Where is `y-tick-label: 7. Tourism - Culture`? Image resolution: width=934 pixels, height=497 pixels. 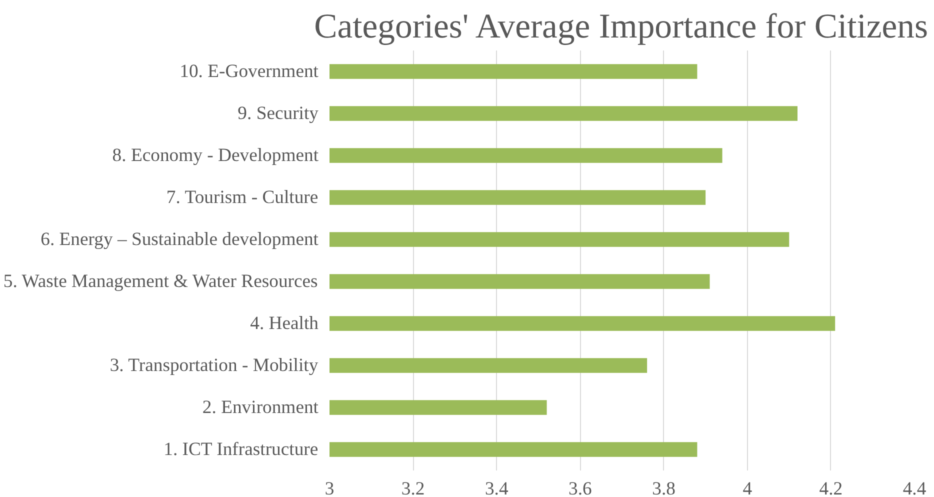 y-tick-label: 7. Tourism - Culture is located at coordinates (242, 197).